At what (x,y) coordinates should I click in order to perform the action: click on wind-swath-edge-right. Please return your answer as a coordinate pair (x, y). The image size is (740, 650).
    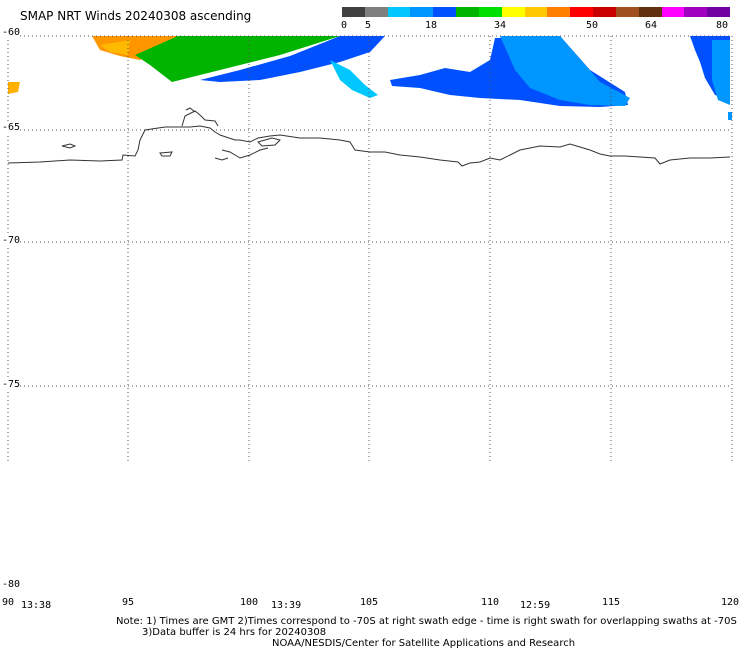
    Looking at the image, I should click on (730, 116).